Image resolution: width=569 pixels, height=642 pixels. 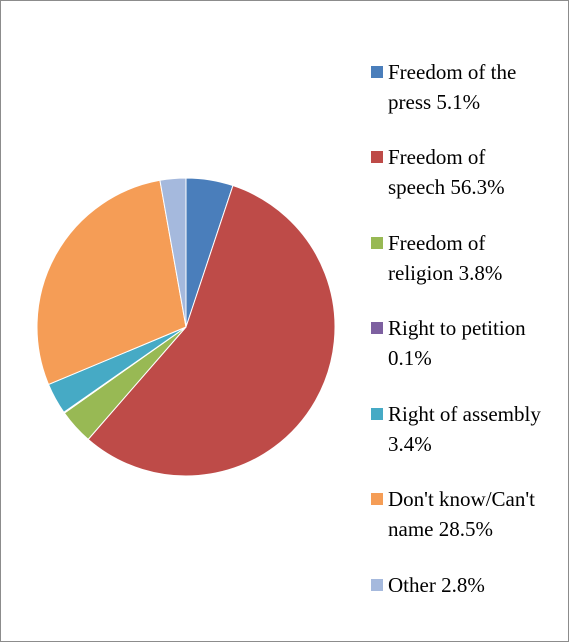 I want to click on legend-item-4: Right of assembly 3.4%, so click(x=469, y=429).